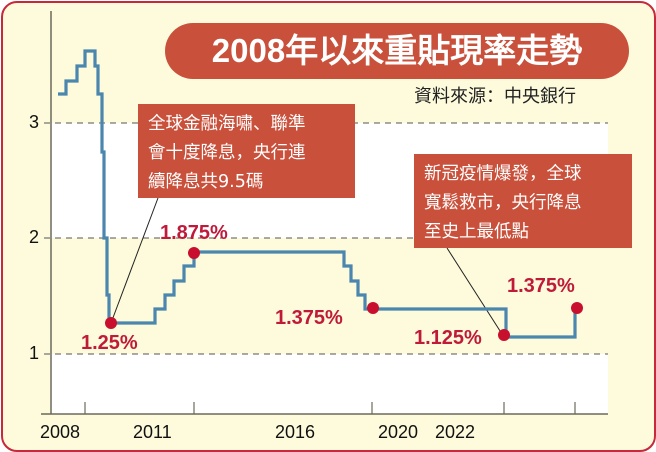 The width and height of the screenshot is (656, 452). Describe the element at coordinates (194, 253) in the screenshot. I see `point-2011` at that location.